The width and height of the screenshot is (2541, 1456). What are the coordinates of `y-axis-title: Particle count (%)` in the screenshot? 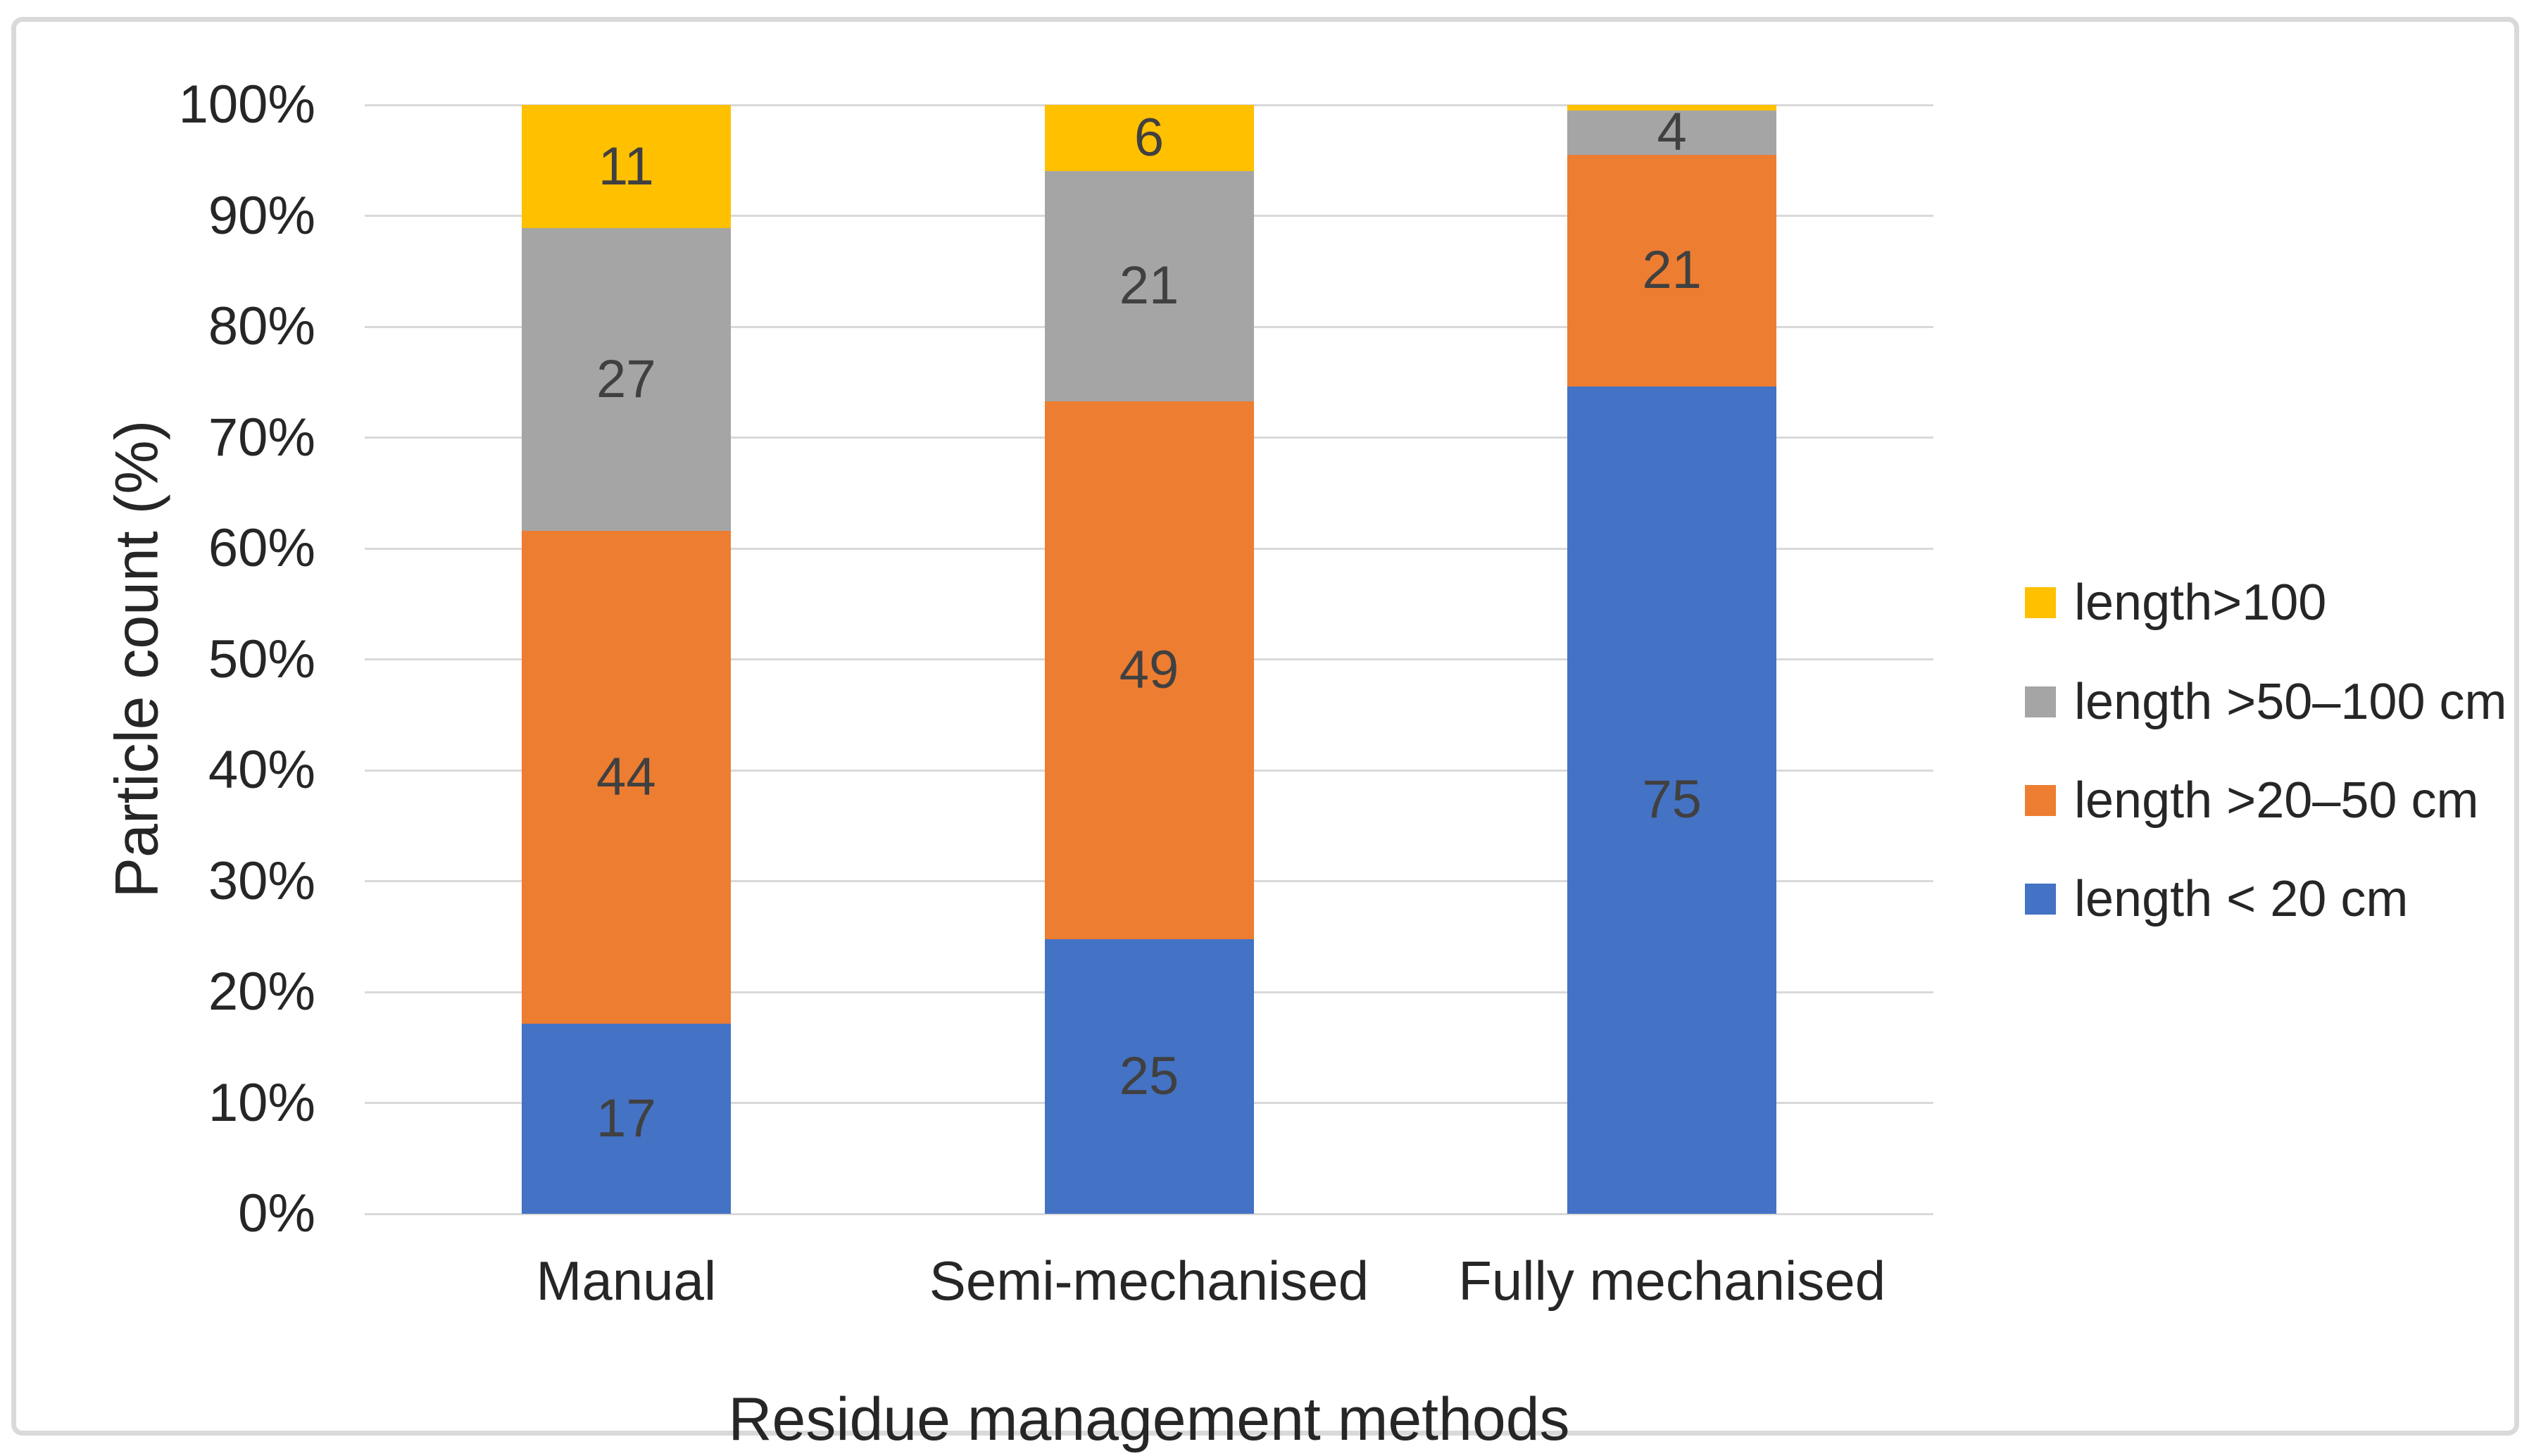 It's located at (137, 659).